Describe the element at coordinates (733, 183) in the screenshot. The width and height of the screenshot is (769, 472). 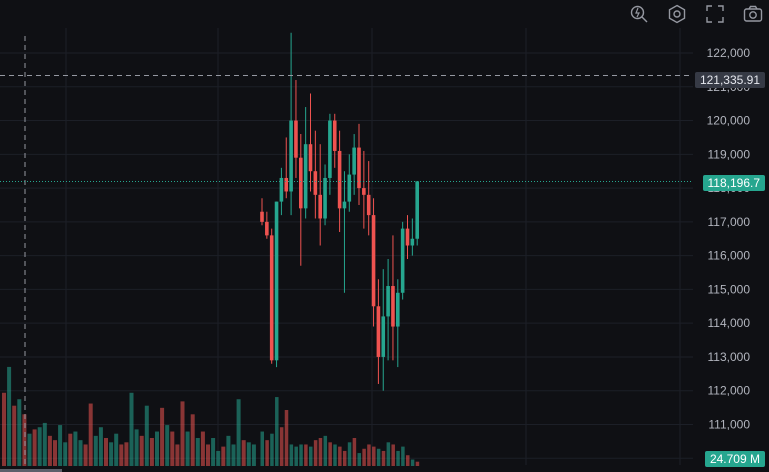
I see `last-price-label: 118,196.7` at that location.